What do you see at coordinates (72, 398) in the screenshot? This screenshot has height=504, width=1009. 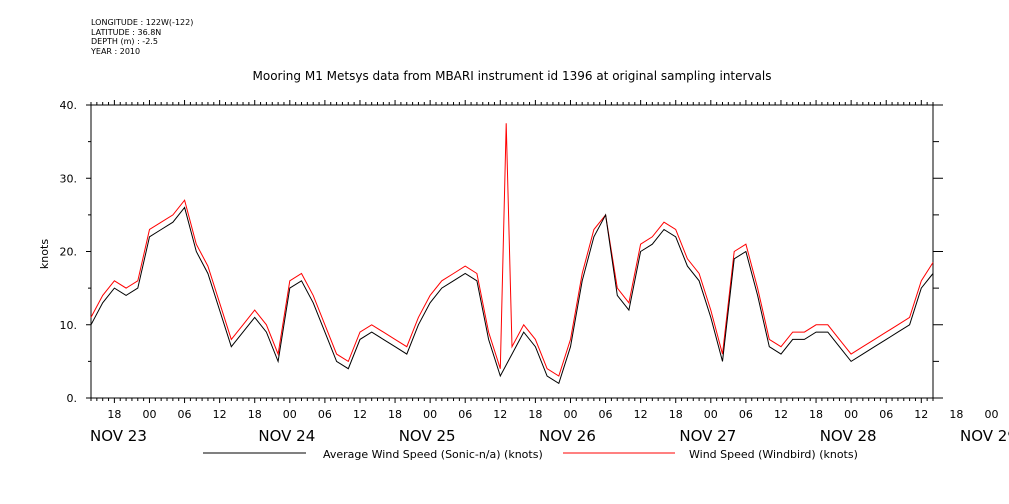 I see `y-tick-label: 0.` at bounding box center [72, 398].